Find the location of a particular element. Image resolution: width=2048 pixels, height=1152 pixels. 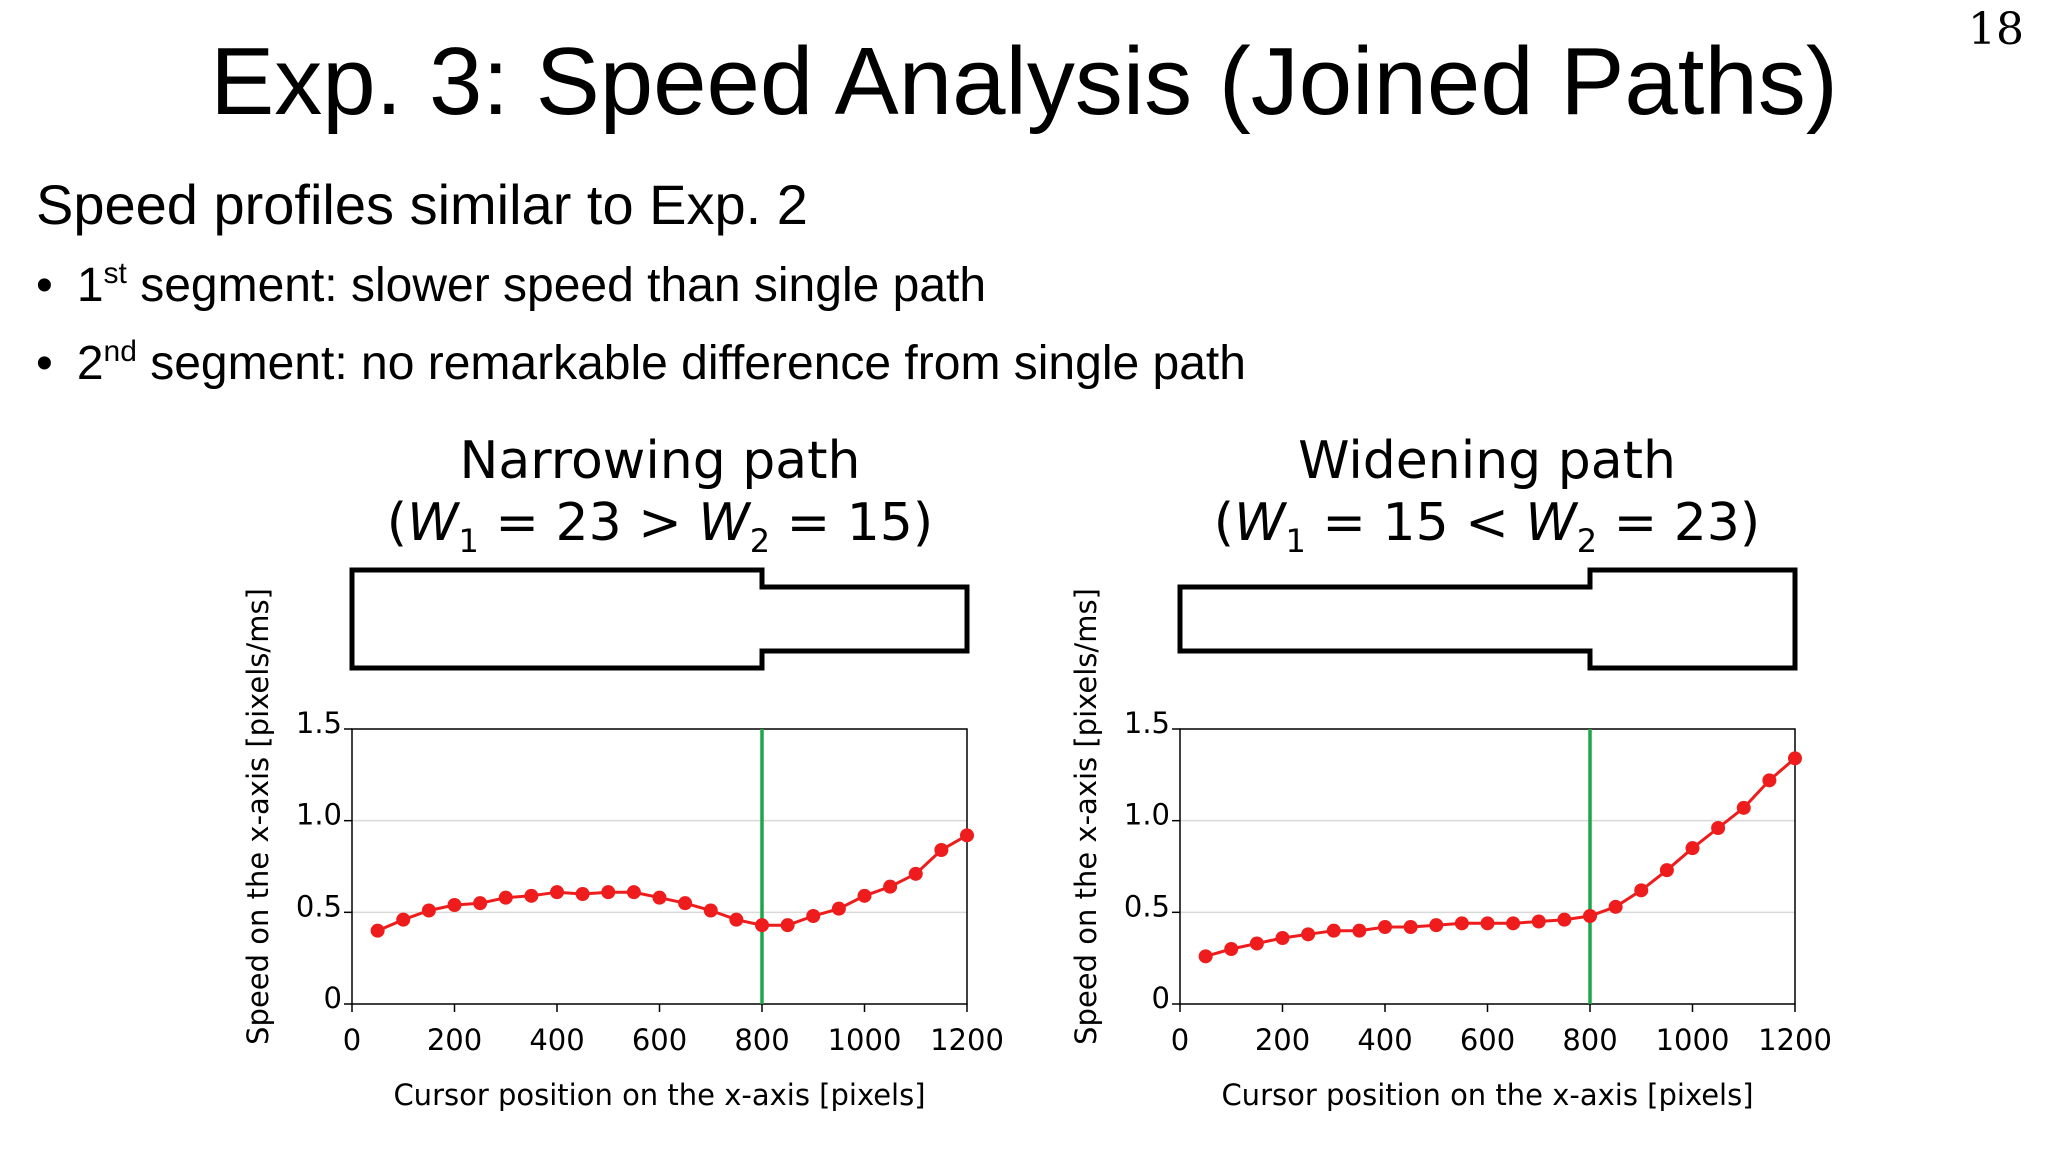

intro-text: Speed profiles similar to Exp. 2 is located at coordinates (422, 204).